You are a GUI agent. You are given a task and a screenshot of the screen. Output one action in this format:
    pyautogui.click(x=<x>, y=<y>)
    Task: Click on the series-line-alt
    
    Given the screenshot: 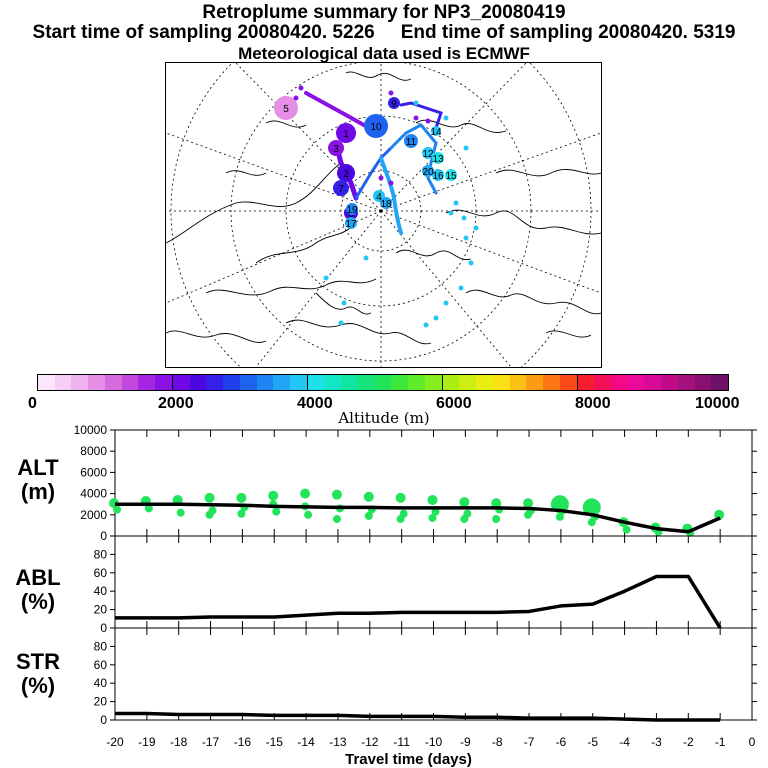 What is the action you would take?
    pyautogui.click(x=418, y=518)
    